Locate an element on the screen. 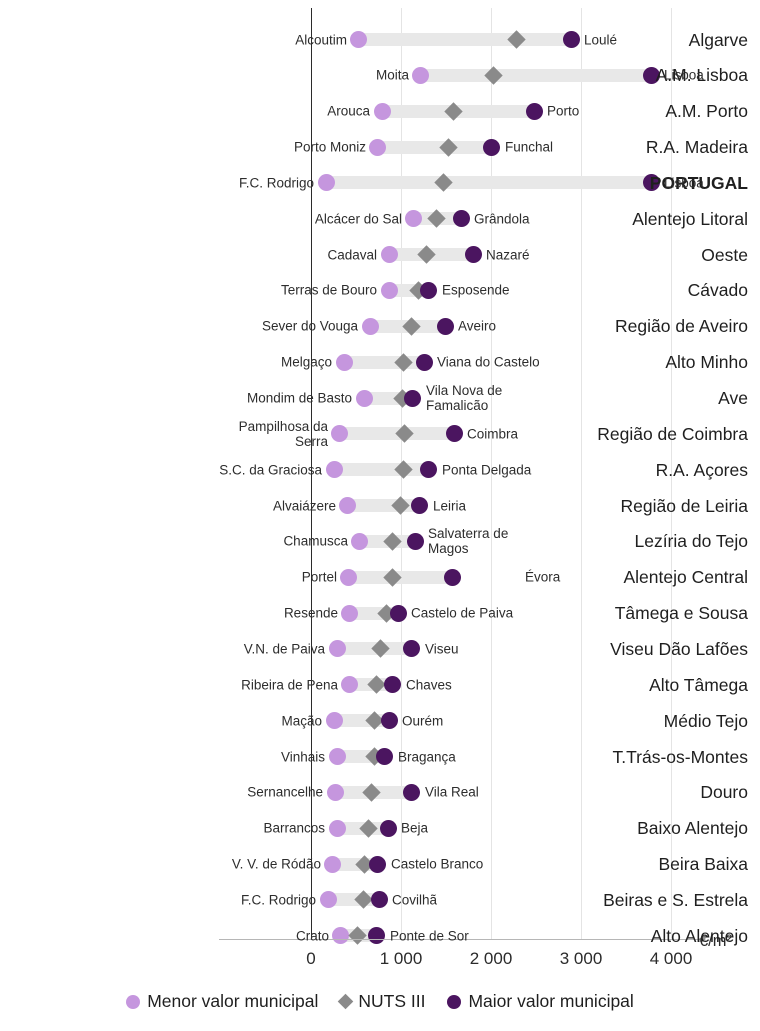  min-municipality-label-text: Resende is located at coordinates (310, 613).